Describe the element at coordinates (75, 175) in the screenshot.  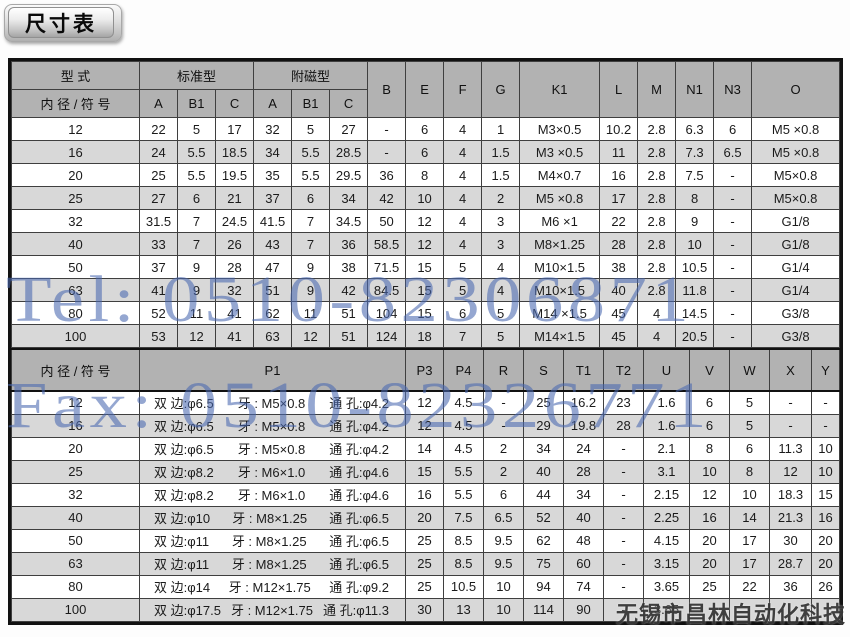
I see `bore-cell: 20` at that location.